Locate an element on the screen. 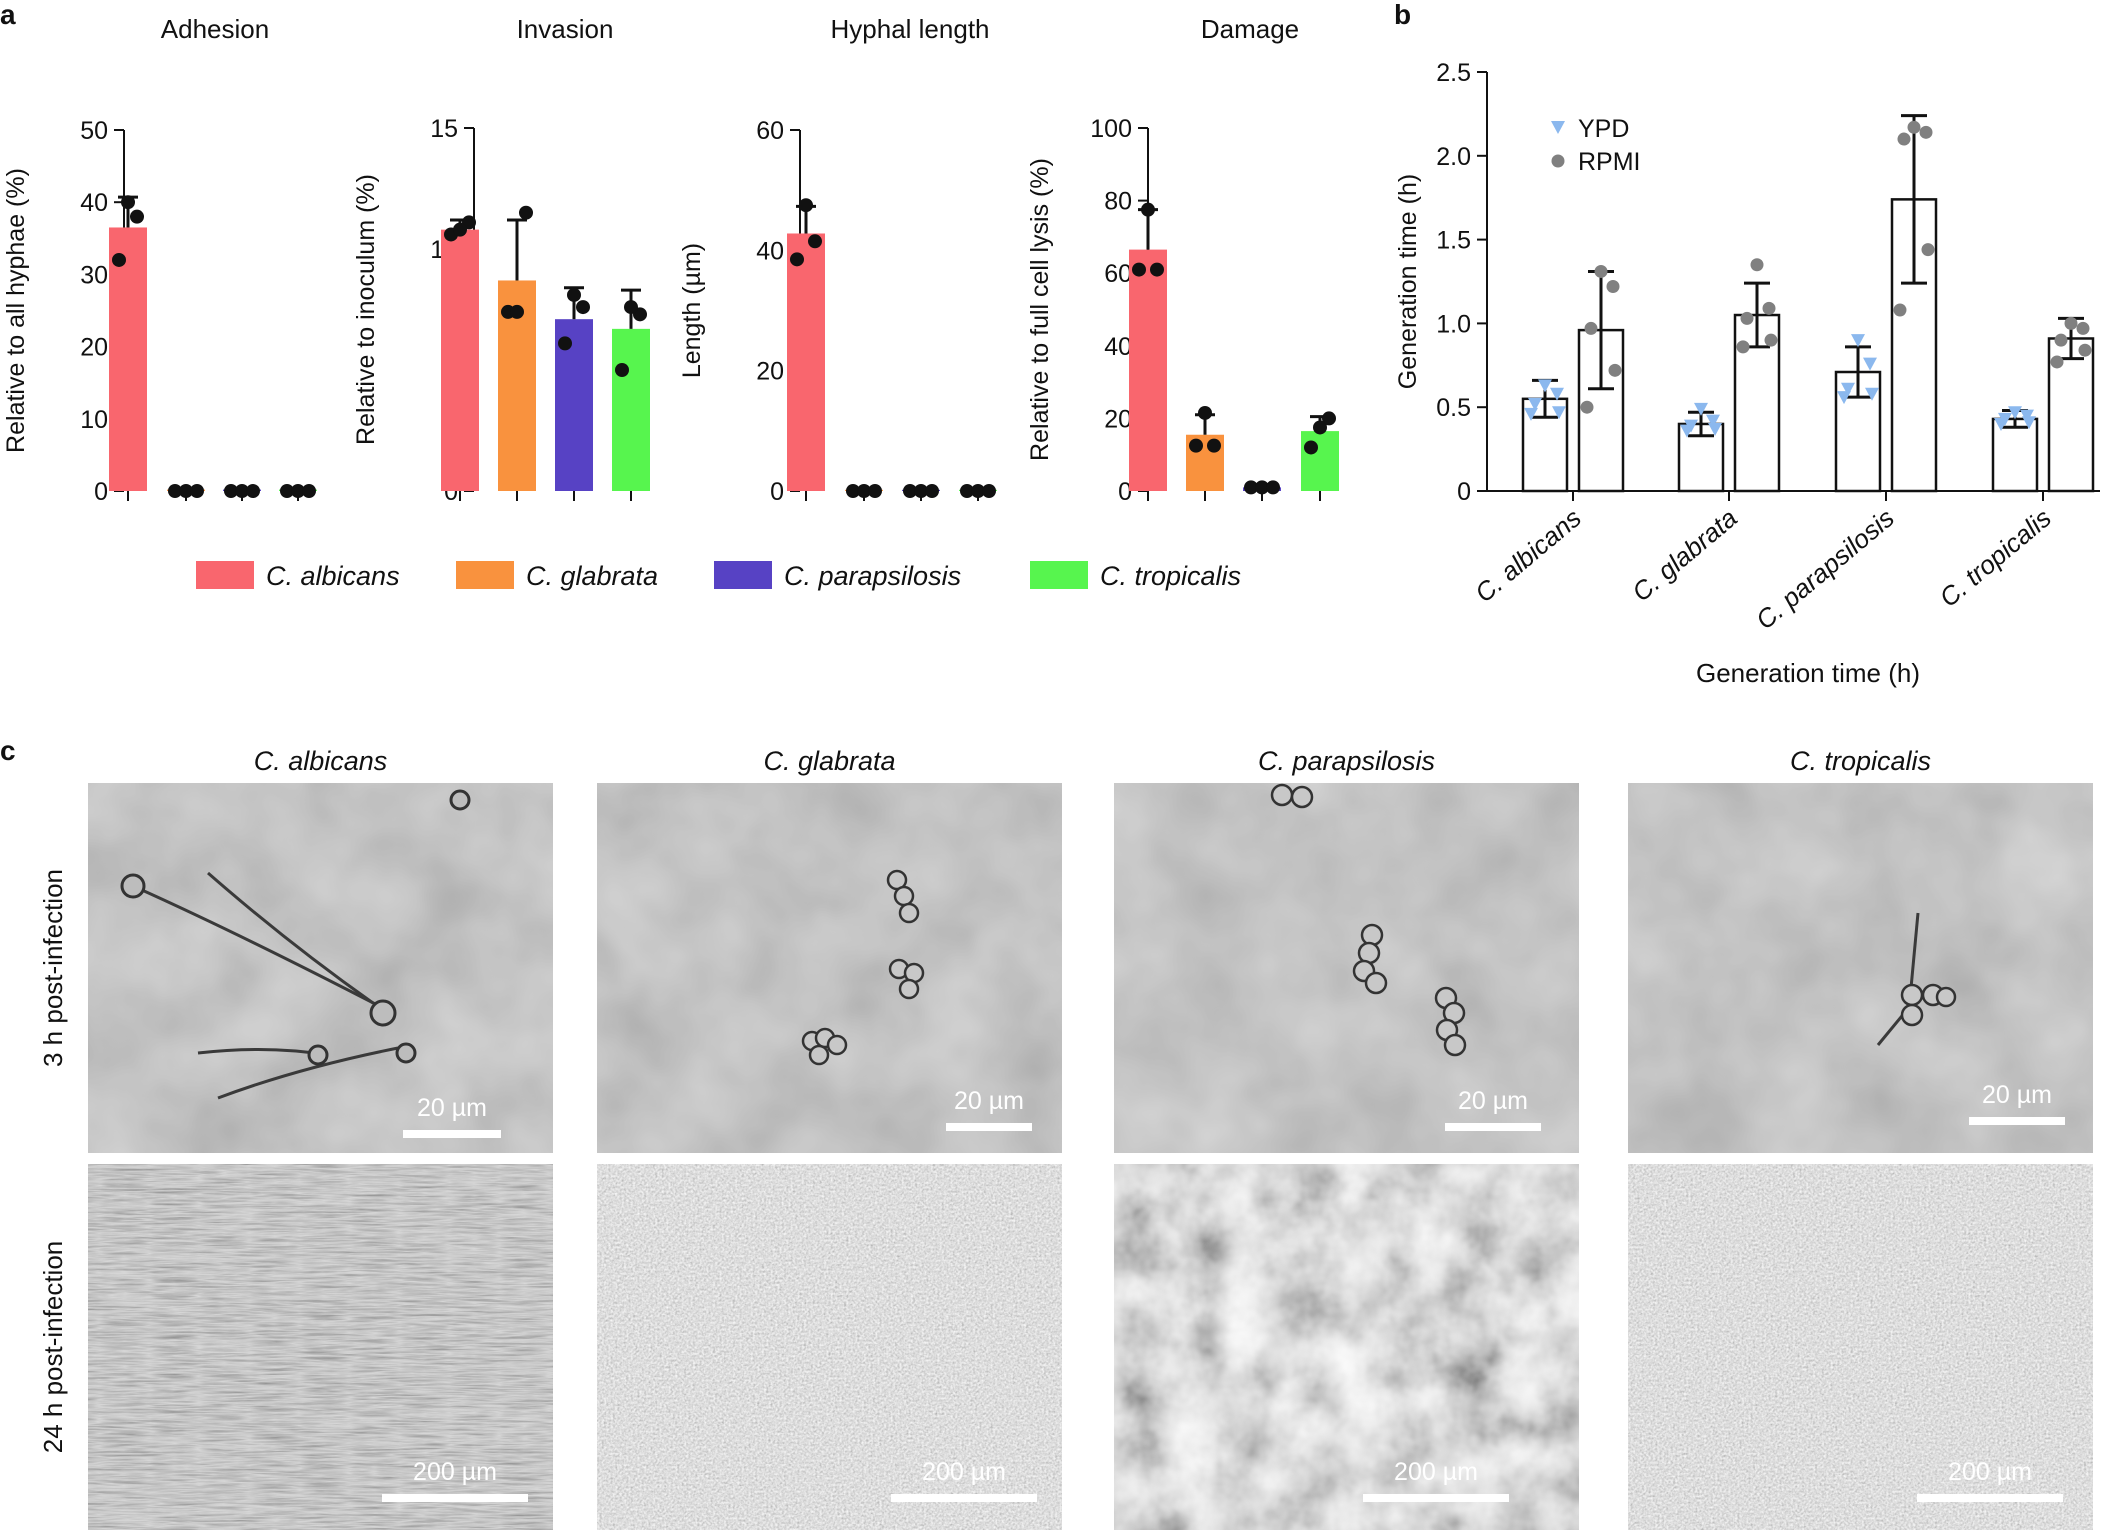  y-tick-label: 40 is located at coordinates (94, 203).